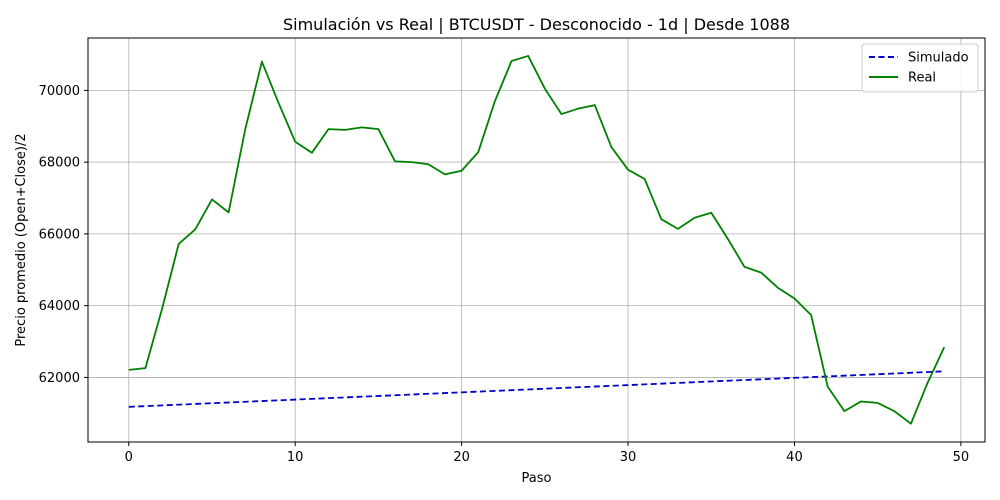 This screenshot has height=500, width=1000. Describe the element at coordinates (59, 306) in the screenshot. I see `y-tick-label: 64000` at that location.